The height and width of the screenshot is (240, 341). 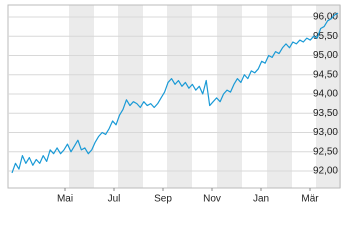 I want to click on x-tick-label: Mai, so click(x=65, y=199).